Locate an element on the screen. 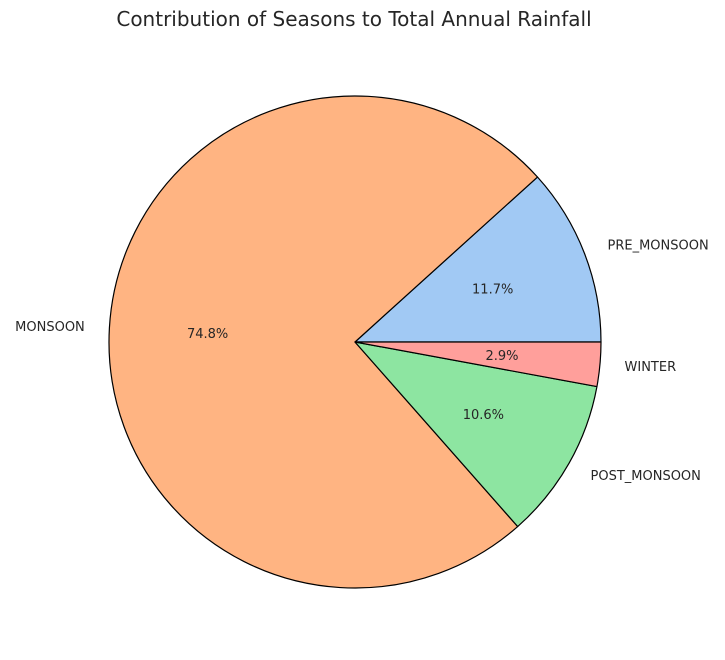 The image size is (725, 660). pct-label-post-monsoon: 10.6% is located at coordinates (483, 415).